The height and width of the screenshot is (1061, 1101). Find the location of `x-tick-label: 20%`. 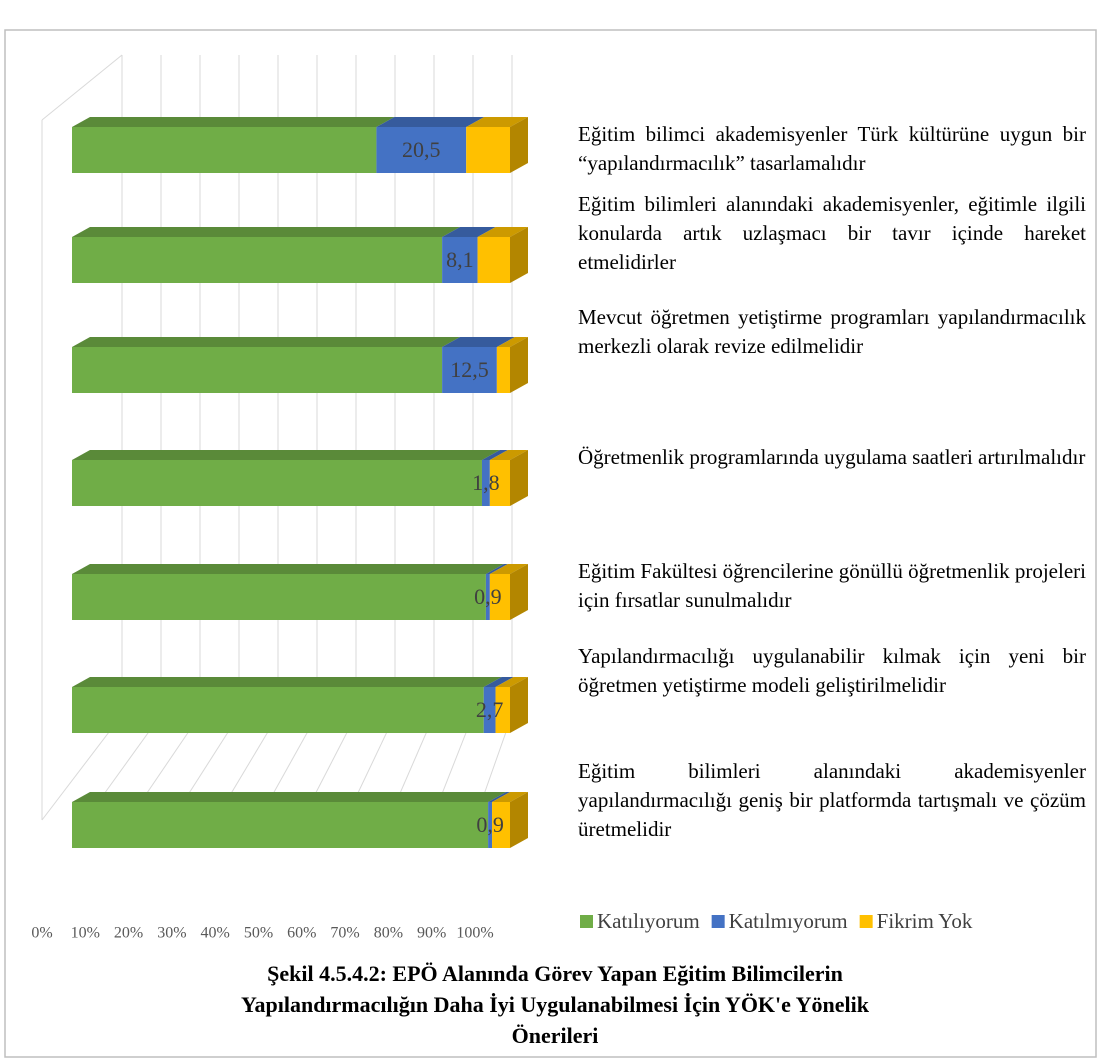

x-tick-label: 20% is located at coordinates (128, 933).